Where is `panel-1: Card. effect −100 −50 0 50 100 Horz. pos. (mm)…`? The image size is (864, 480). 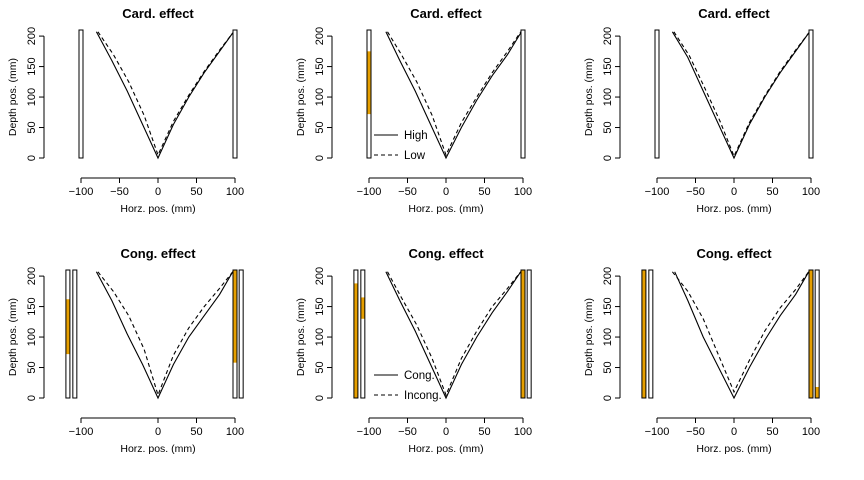 panel-1: Card. effect −100 −50 0 50 100 Horz. pos. (mm)… is located at coordinates (125, 110).